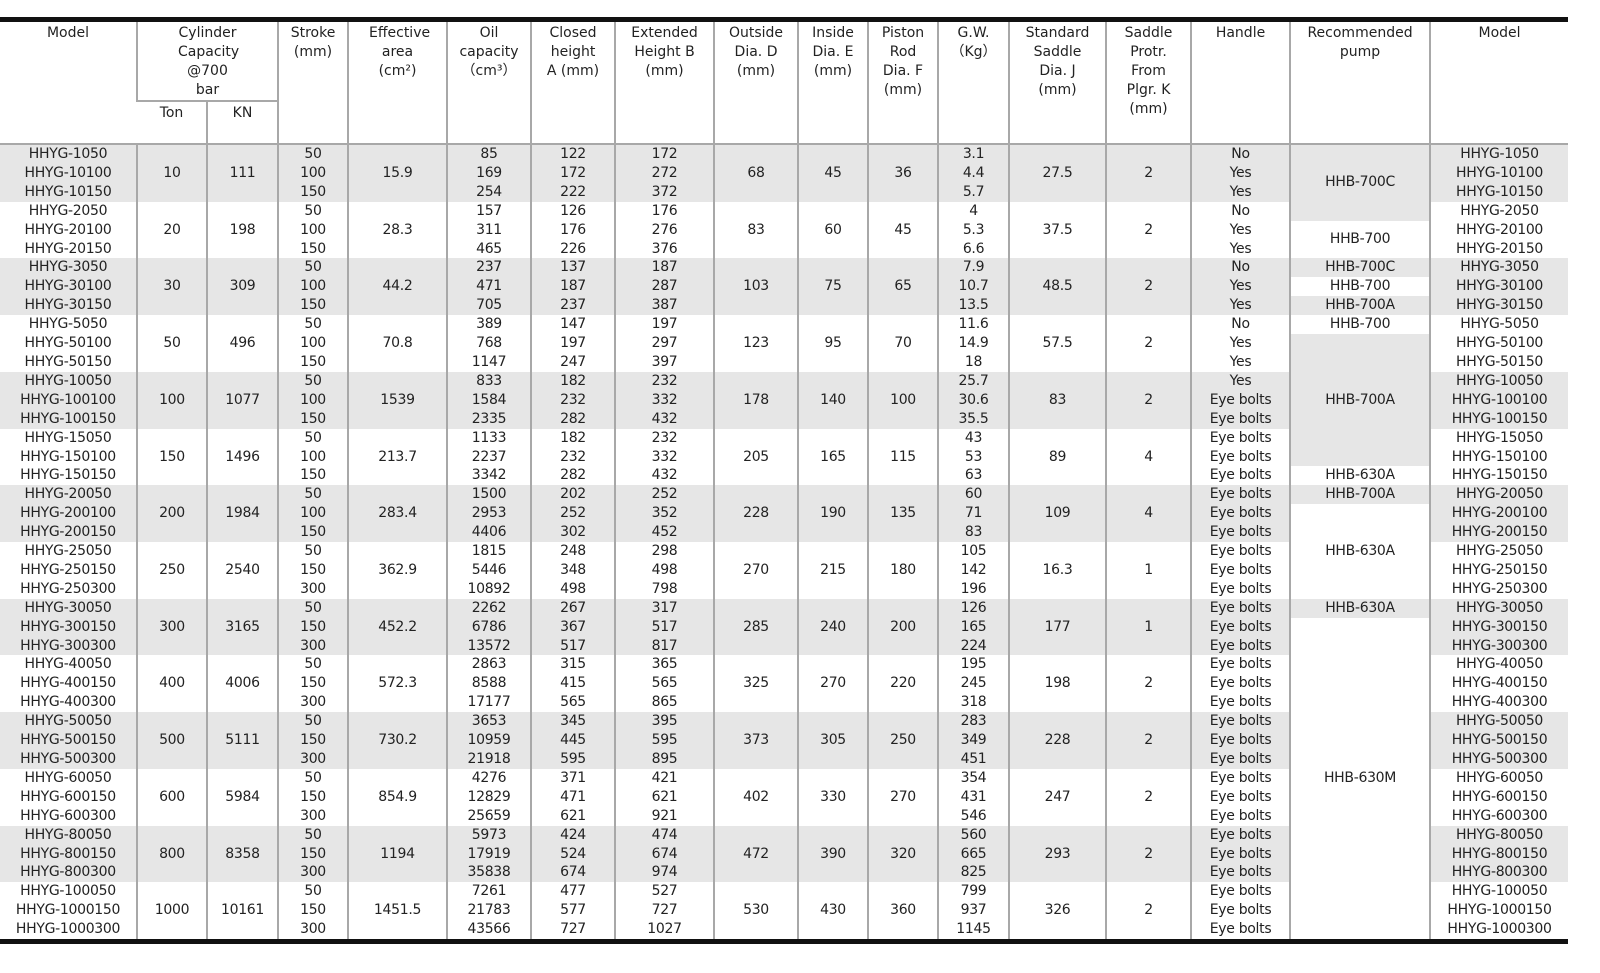  What do you see at coordinates (68, 683) in the screenshot?
I see `model-cell: HHYG-400150` at bounding box center [68, 683].